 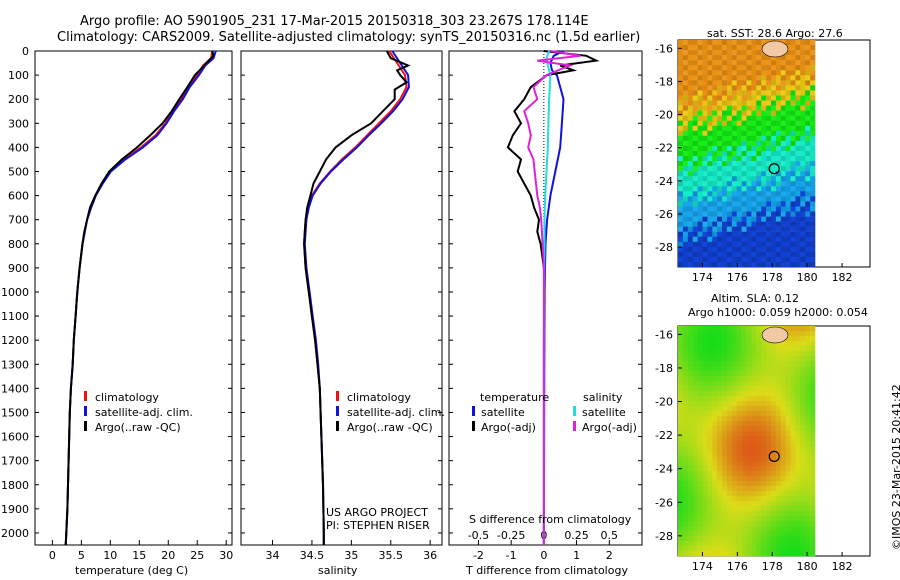 I want to click on map-y-tick-label: -22, so click(x=664, y=148).